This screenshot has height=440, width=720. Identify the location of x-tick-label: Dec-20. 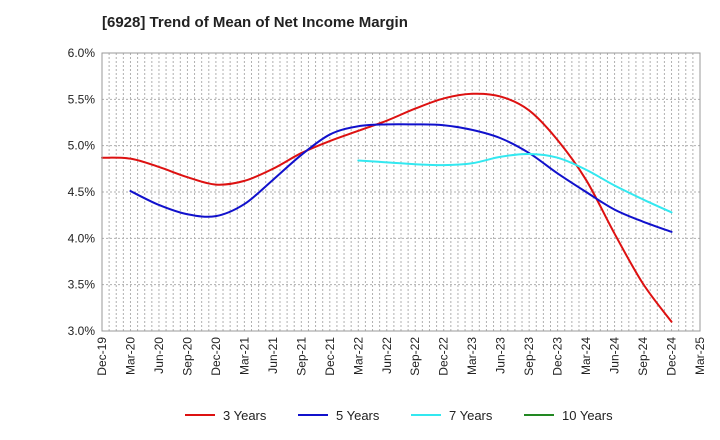
(216, 356).